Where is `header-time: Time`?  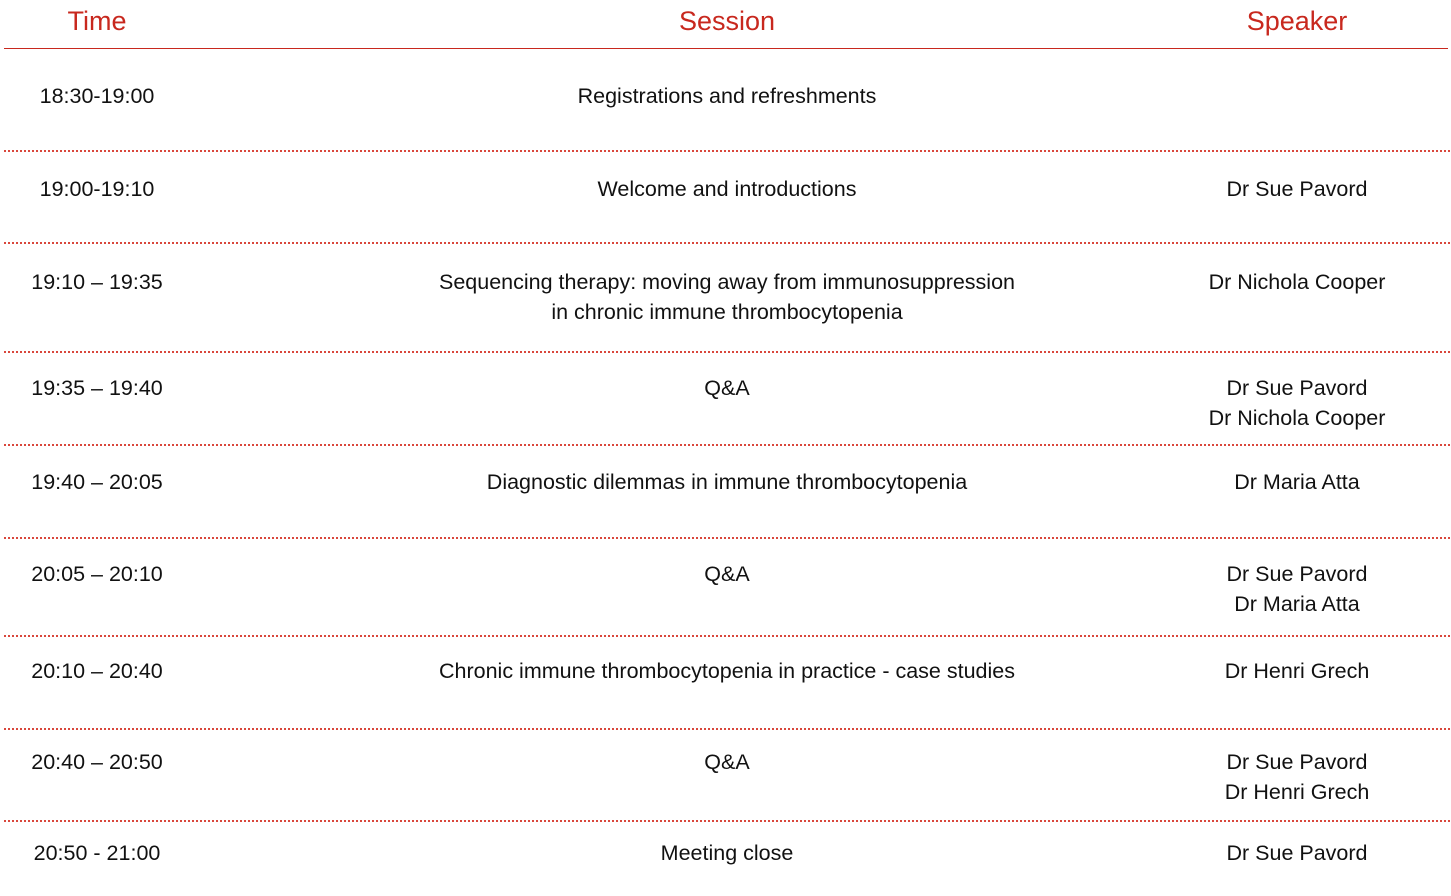
header-time: Time is located at coordinates (97, 21).